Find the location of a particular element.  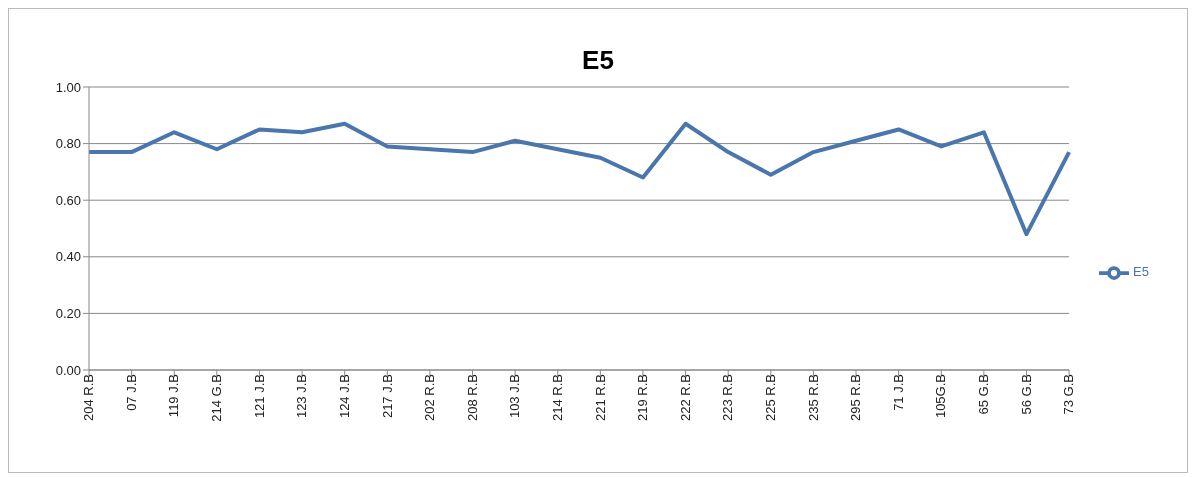

x-tick-label: 217 J.B is located at coordinates (387, 396).